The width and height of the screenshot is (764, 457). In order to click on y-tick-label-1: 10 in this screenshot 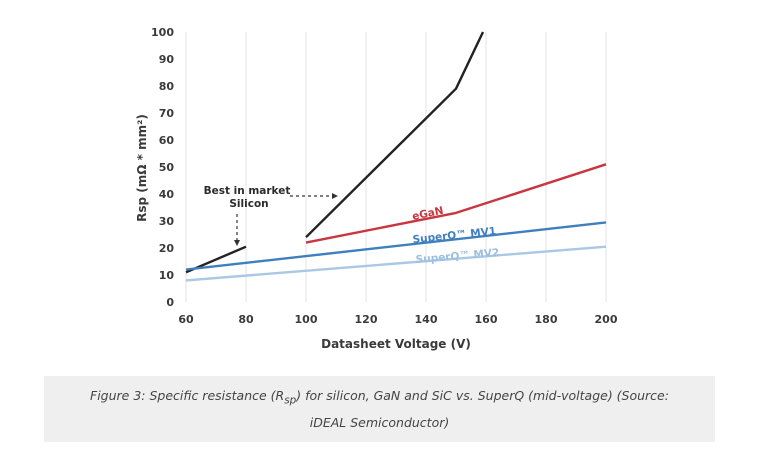, I will do `click(167, 275)`.